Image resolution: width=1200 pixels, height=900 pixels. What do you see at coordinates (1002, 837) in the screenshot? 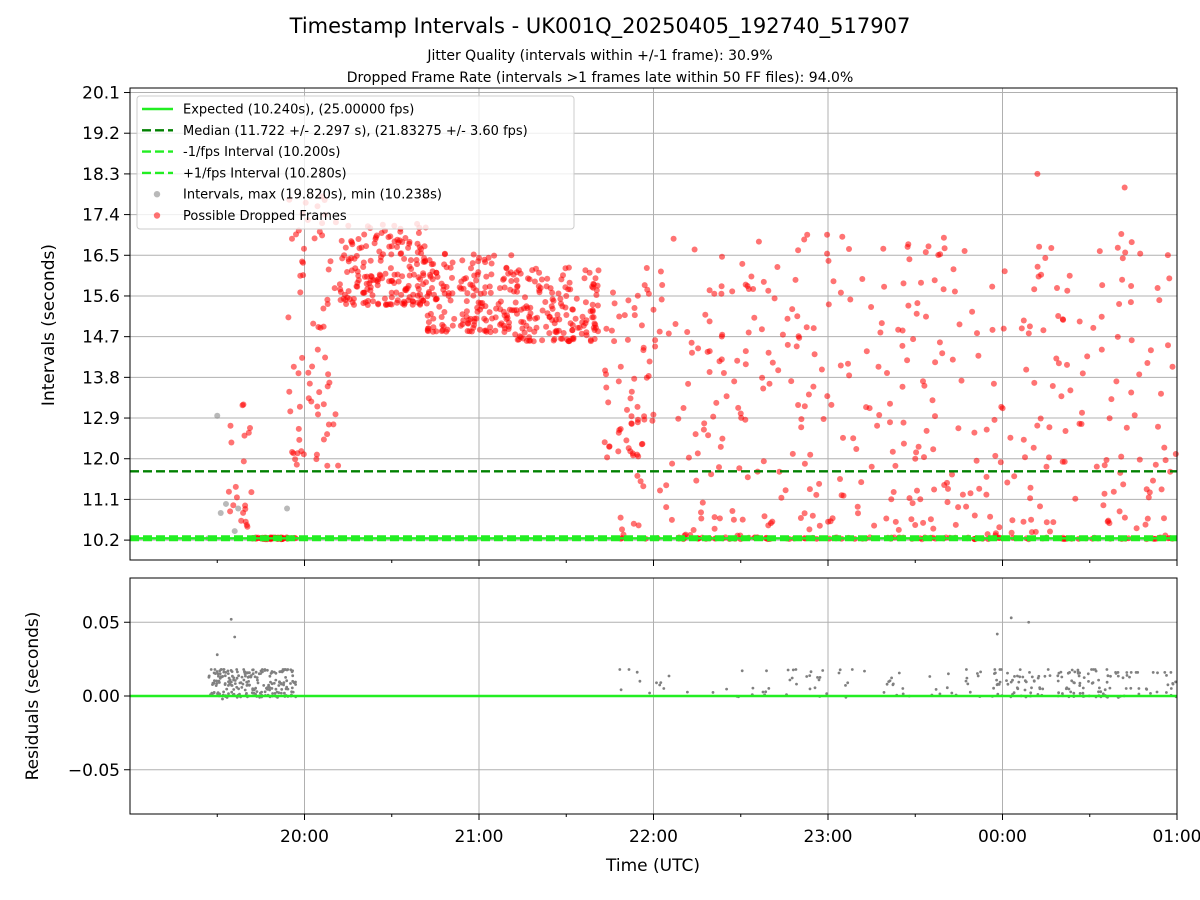
I see `x-tick-label: 00:00` at bounding box center [1002, 837].